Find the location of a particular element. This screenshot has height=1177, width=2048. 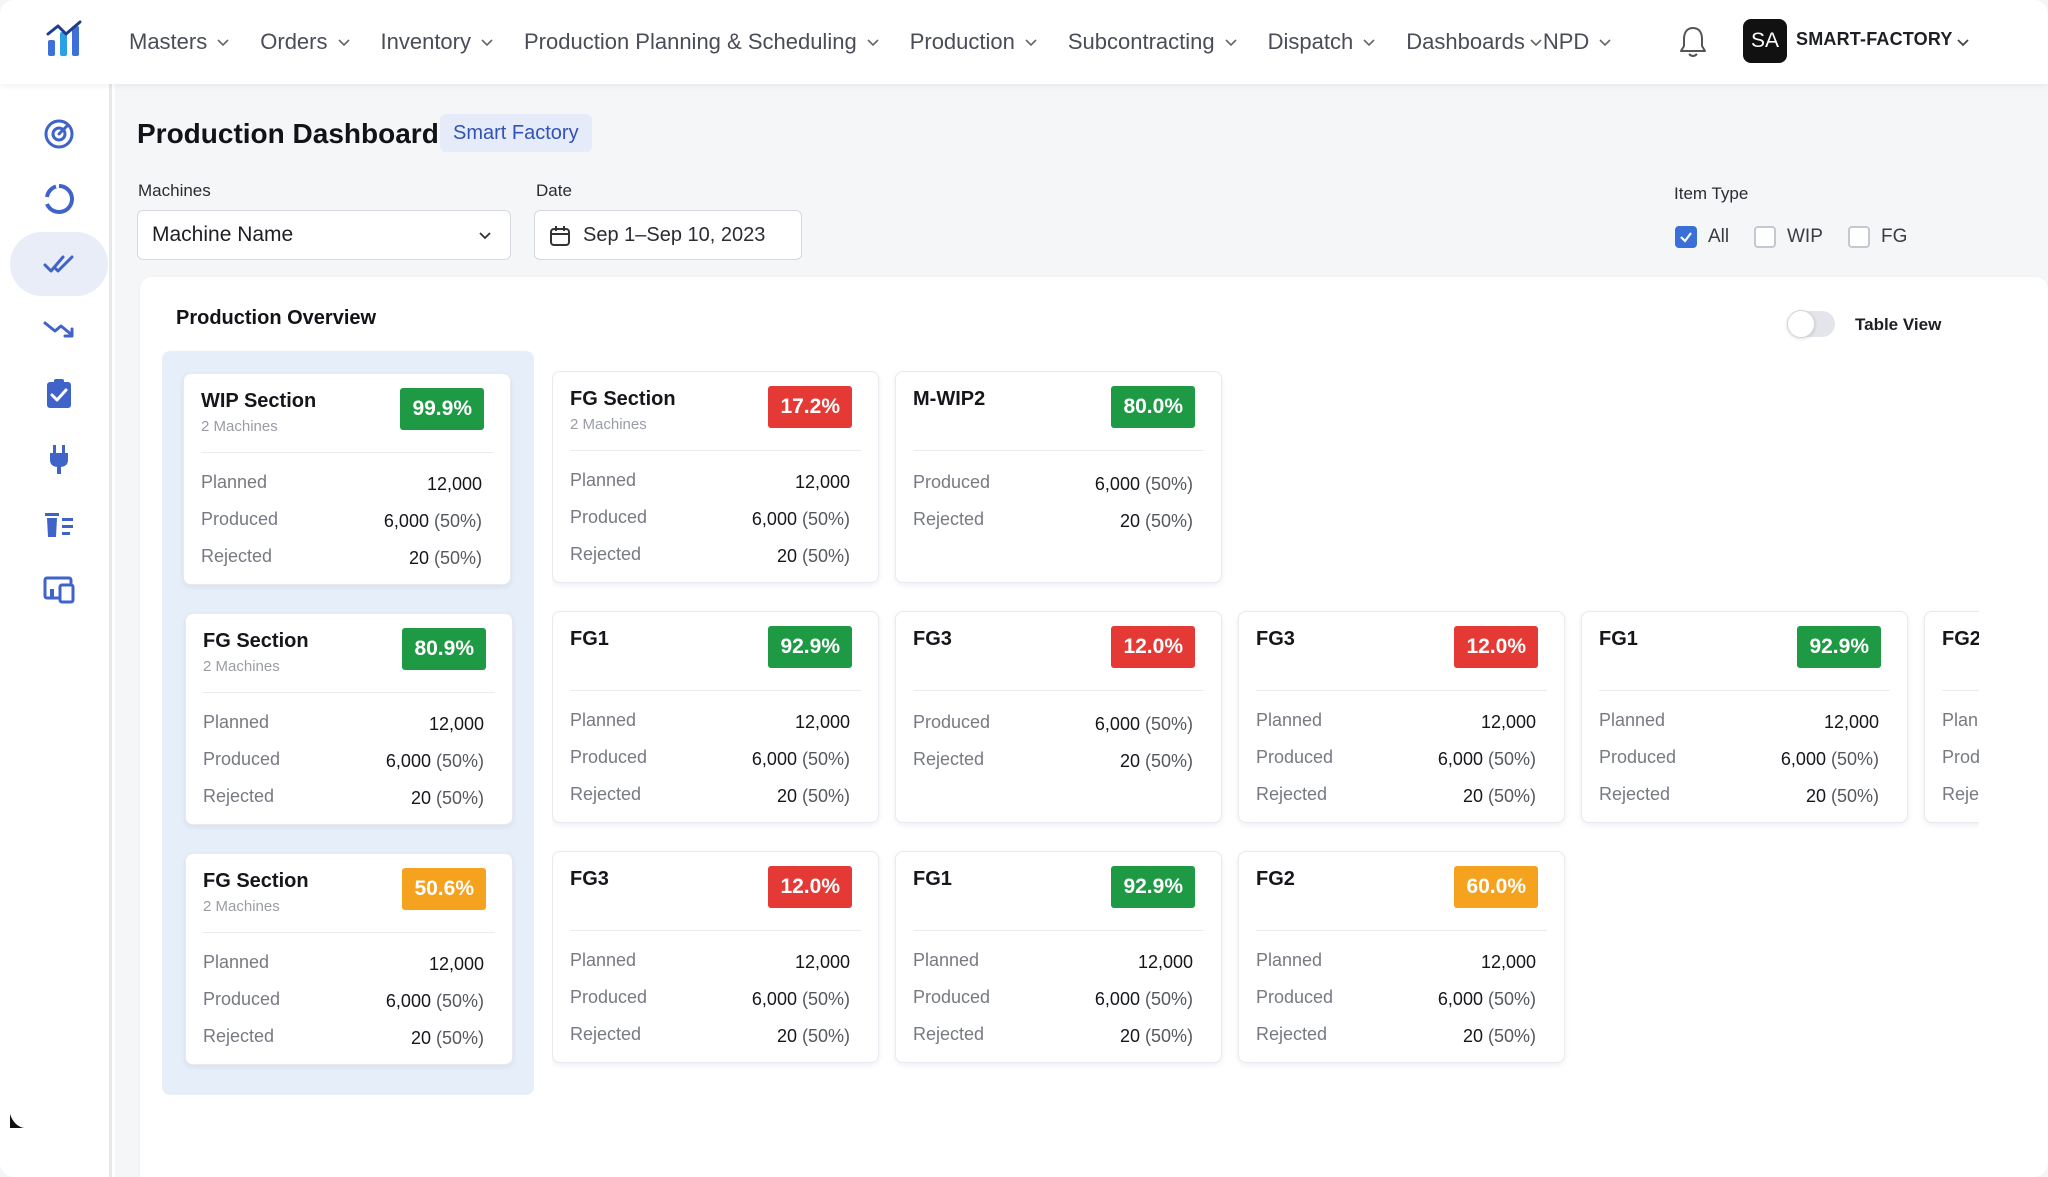

sidebar-item-power is located at coordinates (59, 459).